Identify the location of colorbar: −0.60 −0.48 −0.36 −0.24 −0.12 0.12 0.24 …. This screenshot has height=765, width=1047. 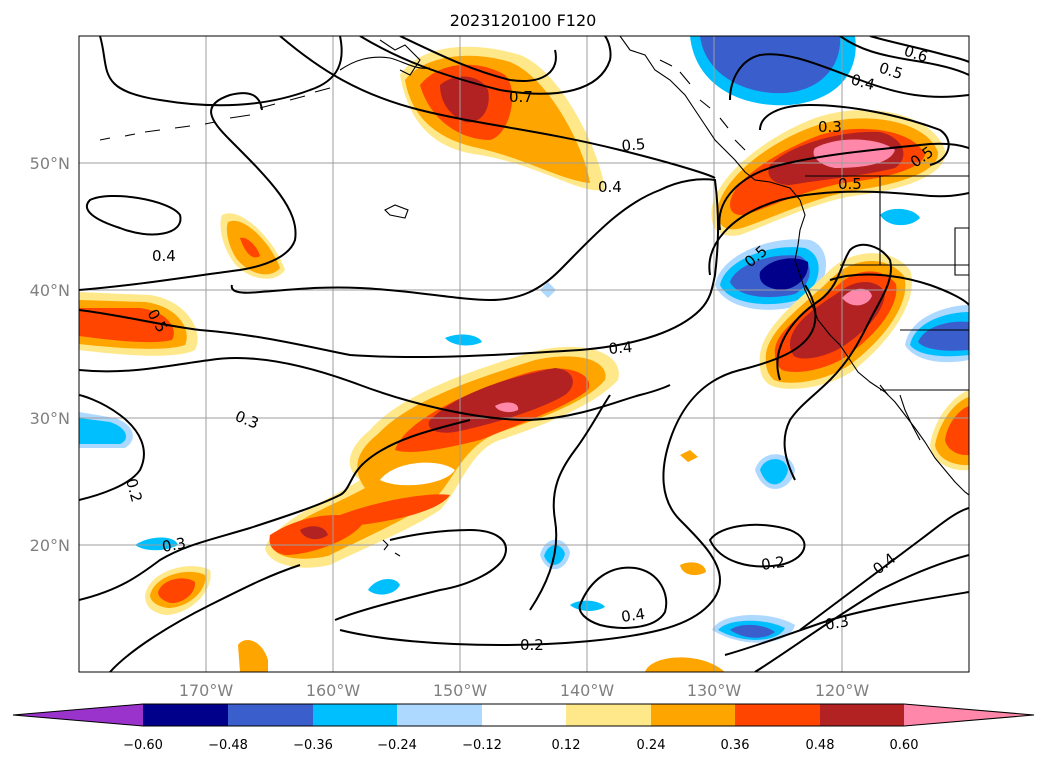
(523, 728).